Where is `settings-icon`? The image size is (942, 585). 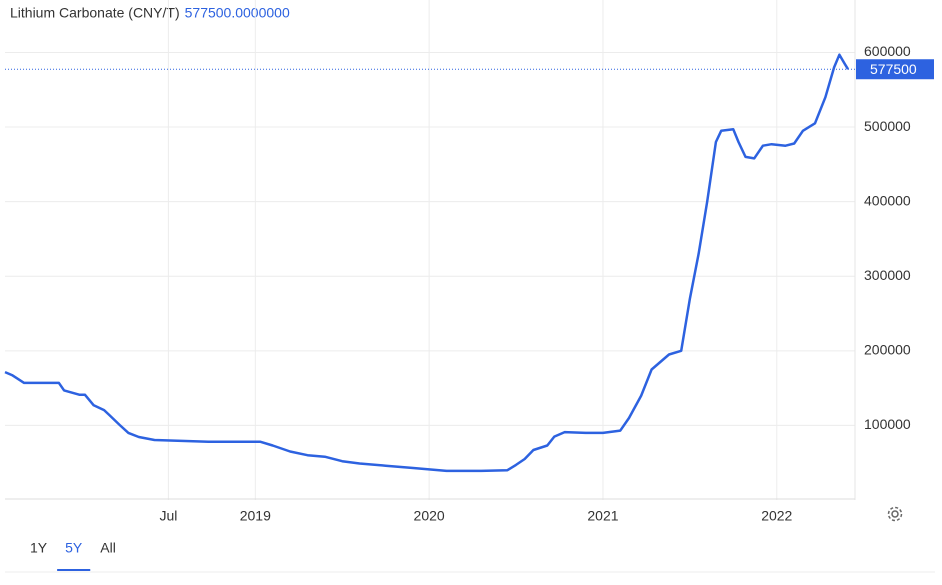
settings-icon is located at coordinates (895, 514).